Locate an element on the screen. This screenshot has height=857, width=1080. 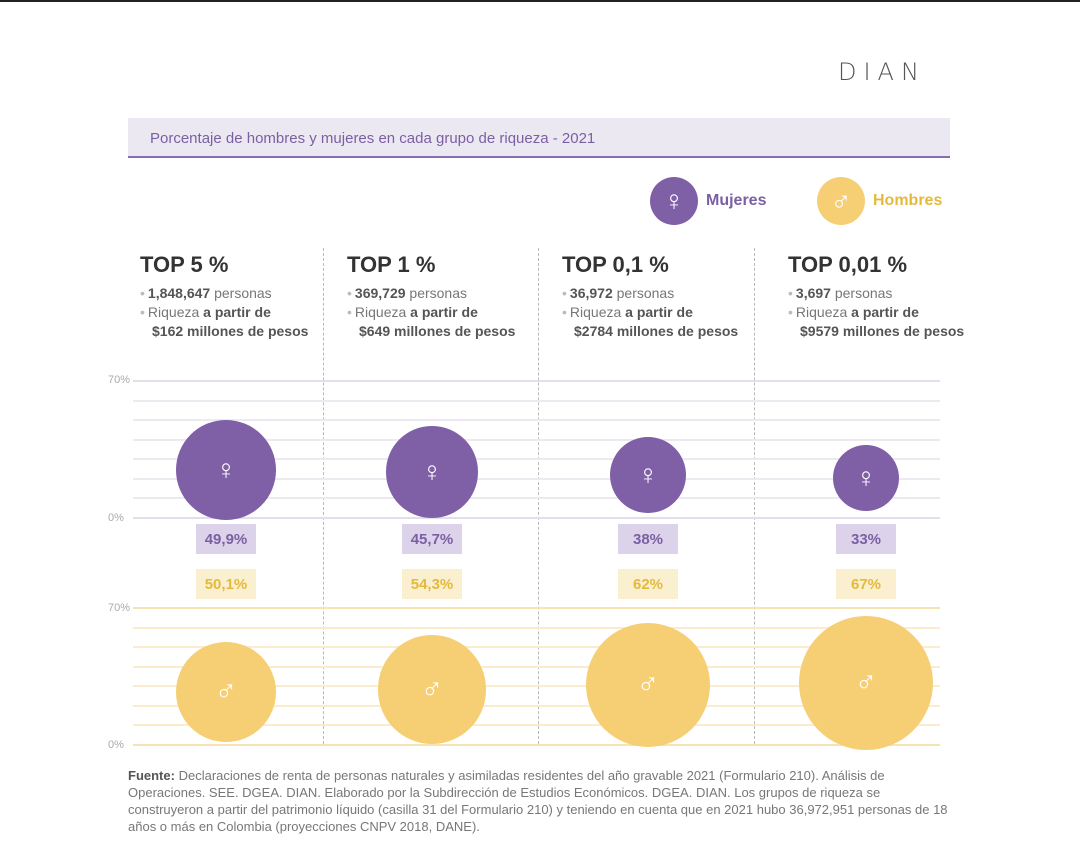
group-count-value: 36,972 is located at coordinates (591, 293).